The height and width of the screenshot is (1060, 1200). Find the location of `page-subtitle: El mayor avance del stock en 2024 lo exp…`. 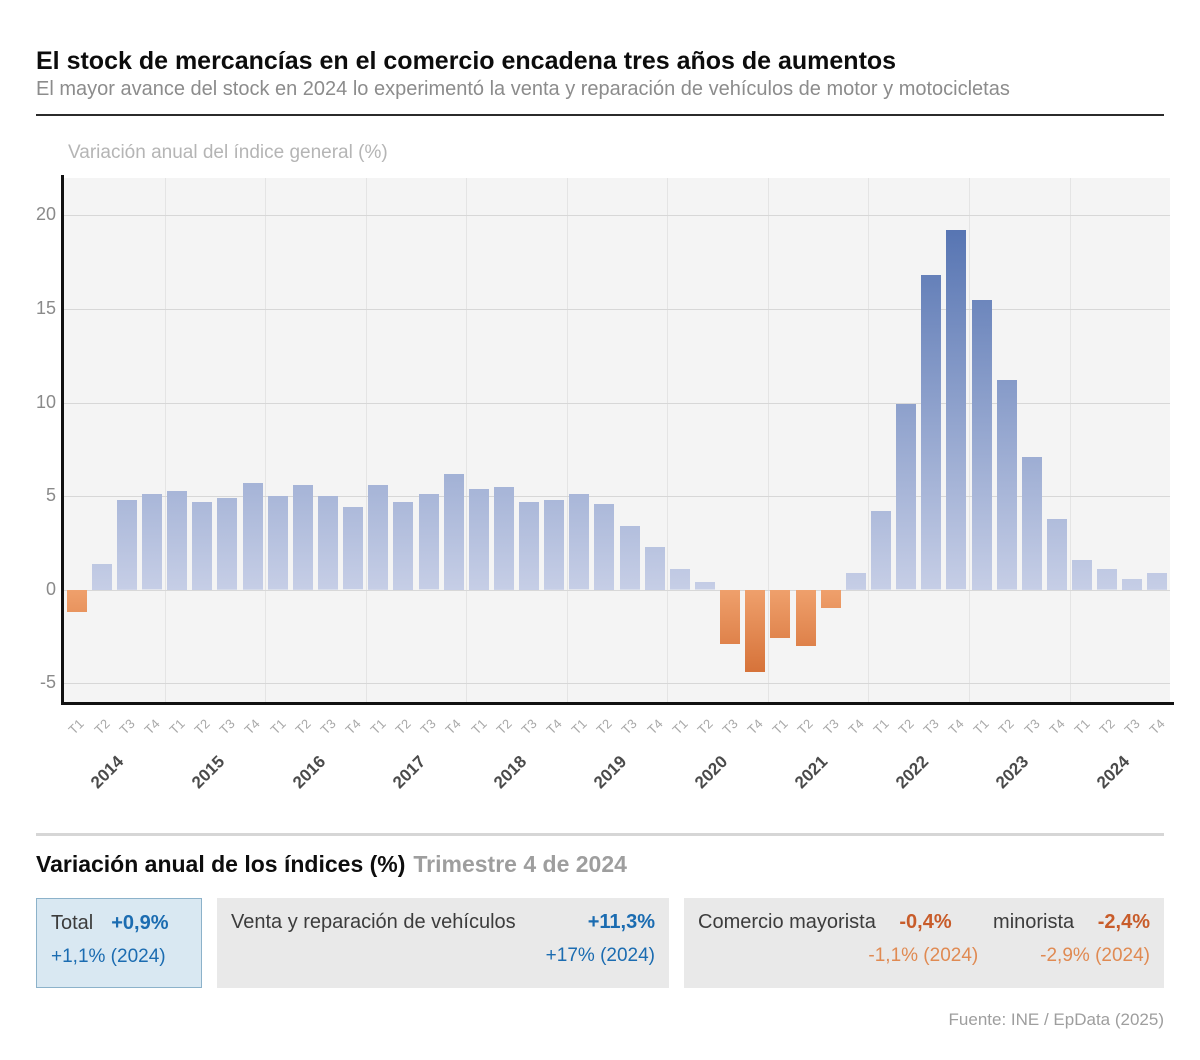

page-subtitle: El mayor avance del stock en 2024 lo exp… is located at coordinates (523, 89).